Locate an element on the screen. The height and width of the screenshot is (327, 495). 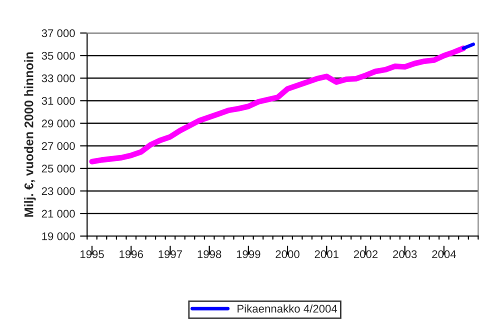
y-tick-label: 35 000 is located at coordinates (58, 56).